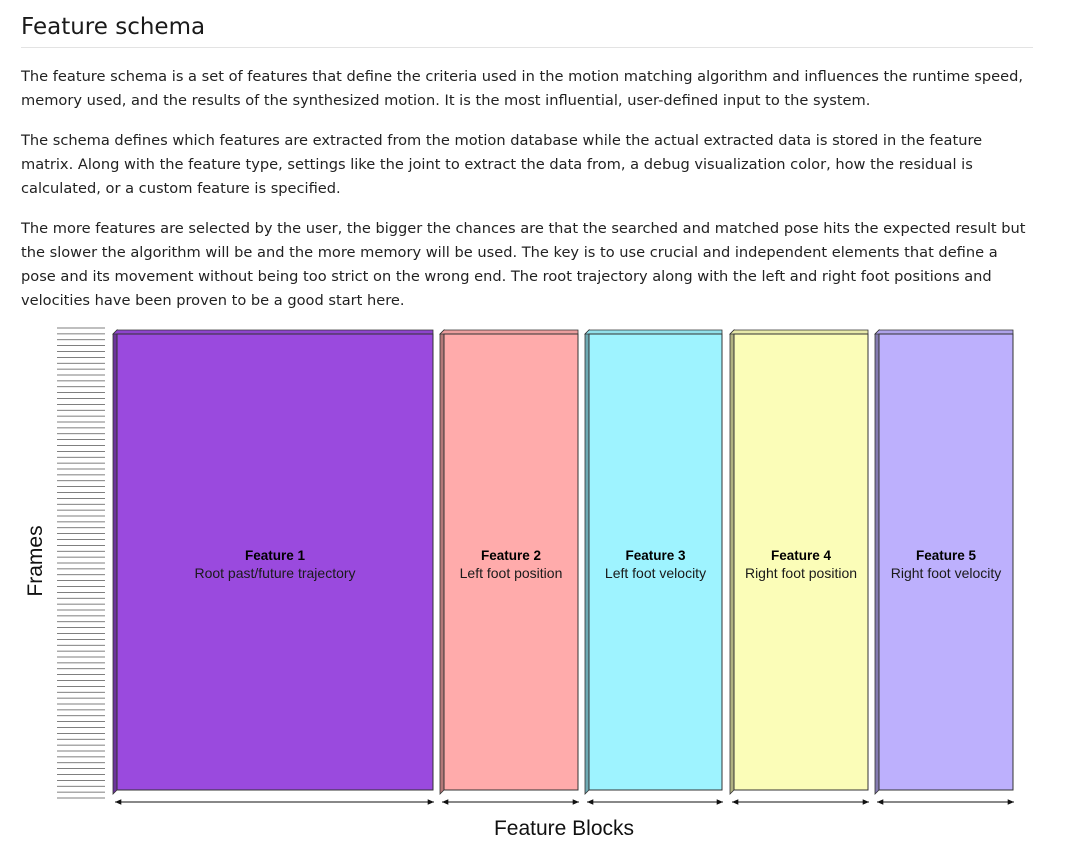  I want to click on page-title: Feature schema, so click(113, 27).